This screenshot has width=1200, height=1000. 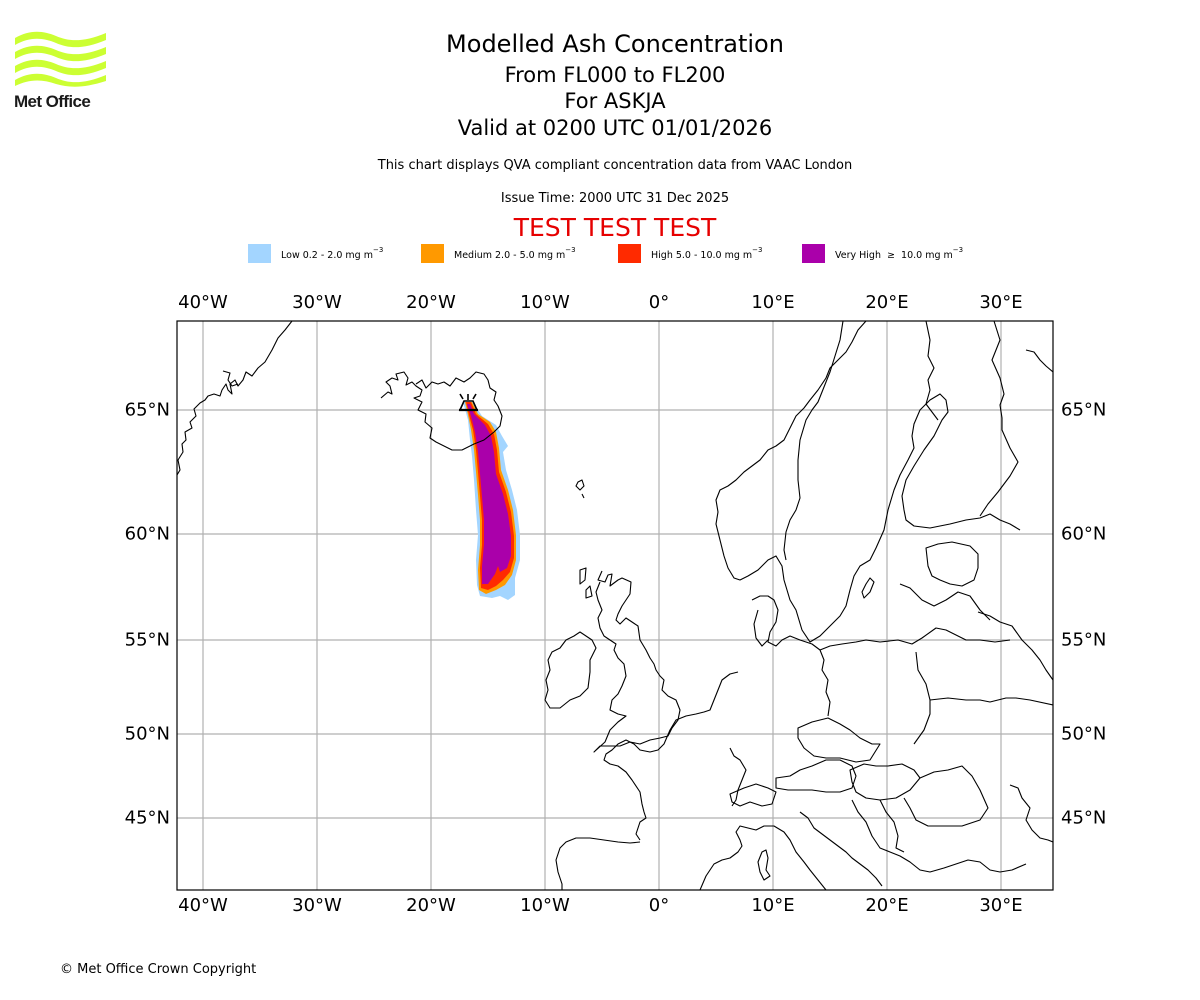 I want to click on lat-label-left: 55°N, so click(x=147, y=640).